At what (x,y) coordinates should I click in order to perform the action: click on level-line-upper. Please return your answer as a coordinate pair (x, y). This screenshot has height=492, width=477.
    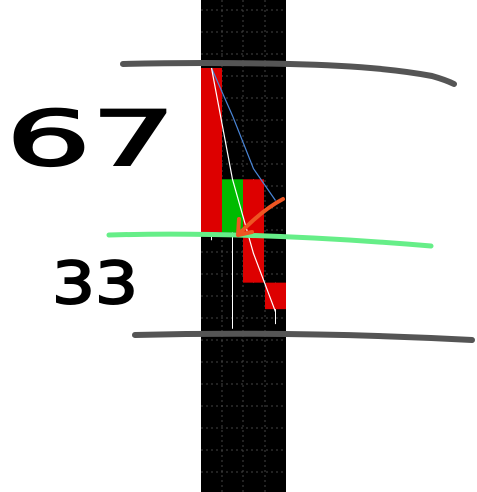
    Looking at the image, I should click on (288, 73).